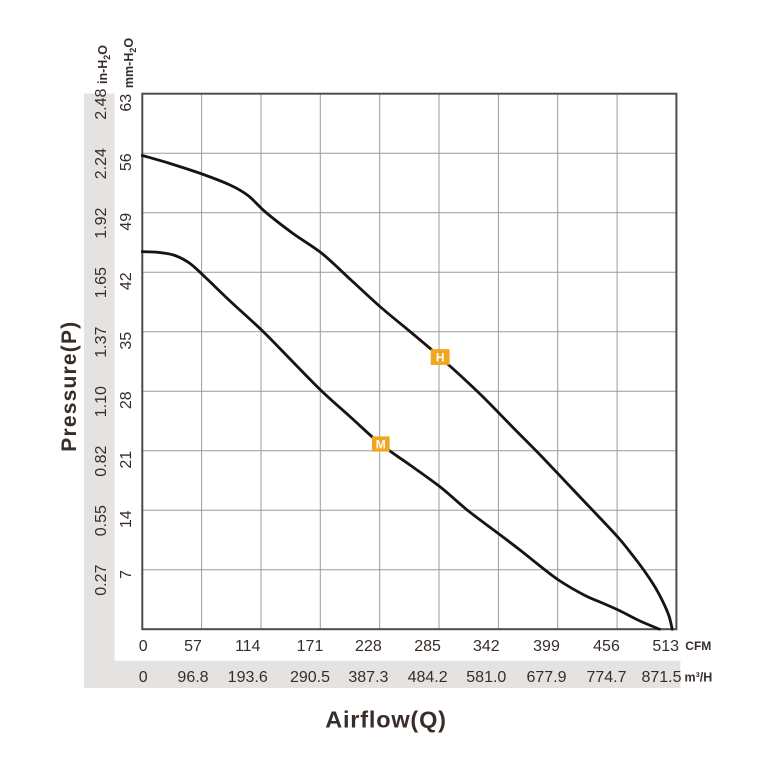 The width and height of the screenshot is (768, 768). What do you see at coordinates (101, 163) in the screenshot?
I see `svg-text: 2.24` at bounding box center [101, 163].